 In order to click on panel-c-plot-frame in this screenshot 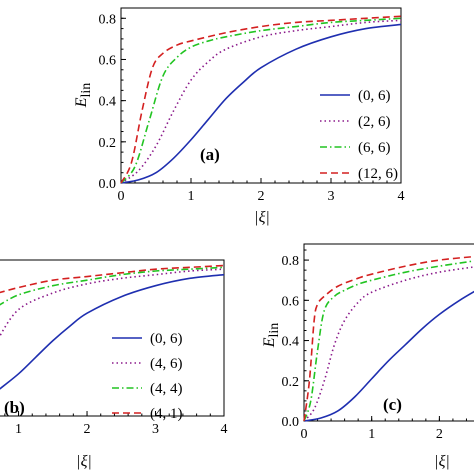, I will do `click(388, 332)`.